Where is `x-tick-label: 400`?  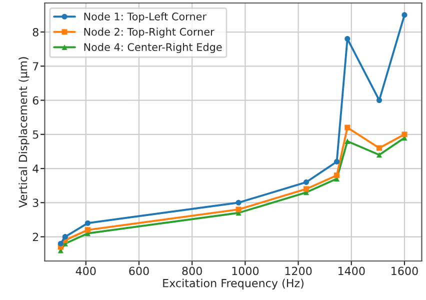 x-tick-label: 400 is located at coordinates (86, 271).